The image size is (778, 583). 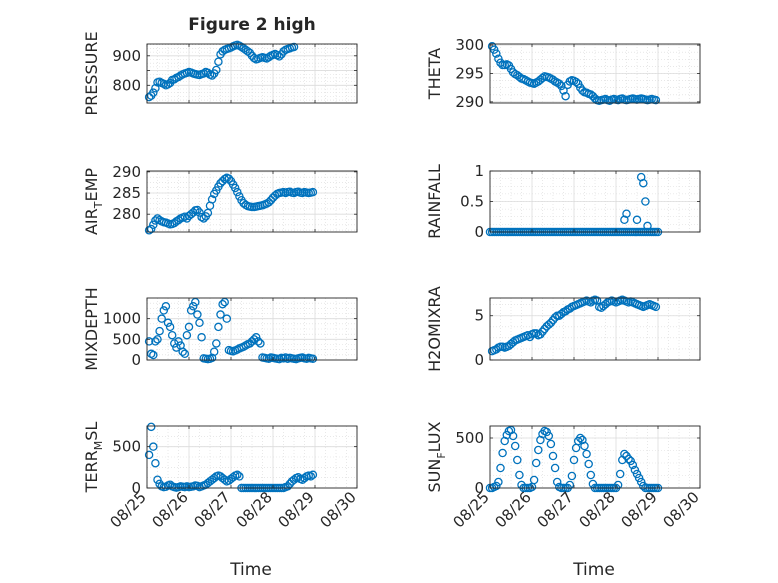 What do you see at coordinates (296, 509) in the screenshot?
I see `x-tick-label: 08/29` at bounding box center [296, 509].